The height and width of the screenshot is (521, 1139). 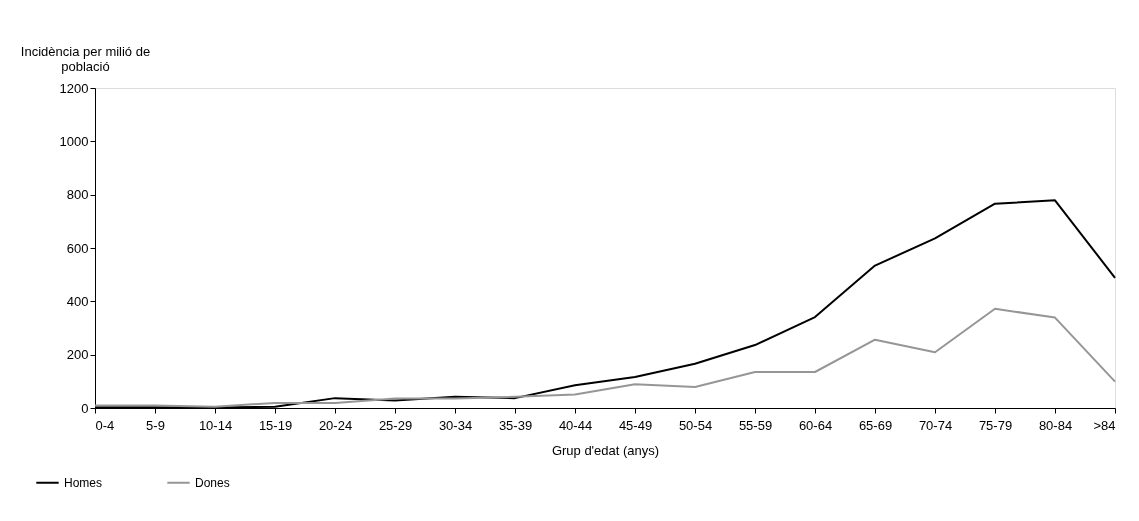 What do you see at coordinates (695, 425) in the screenshot?
I see `x-tick-label: 50-54` at bounding box center [695, 425].